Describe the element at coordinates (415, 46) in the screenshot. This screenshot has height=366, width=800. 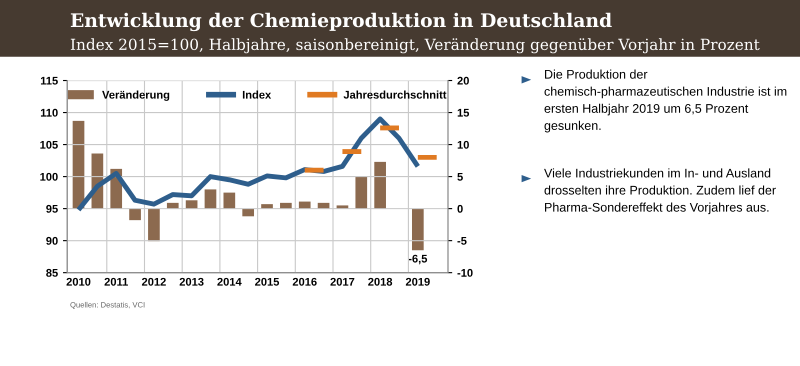
I see `chart-subtitle: Index 2015=100, Halbjahre, saisonbereinigt, Veränderung gegenüber Vorjahr in Prozent` at that location.